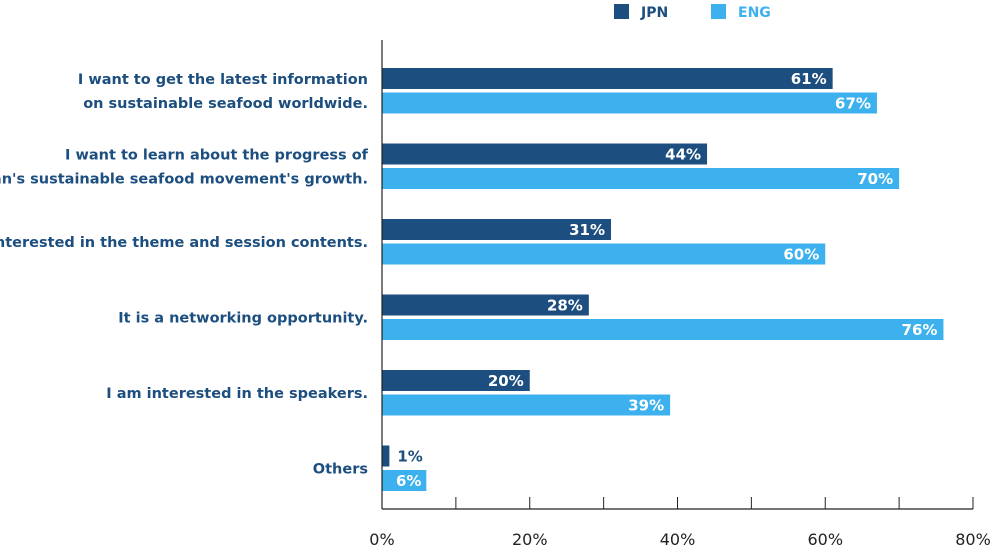 This screenshot has width=997, height=554. Describe the element at coordinates (565, 306) in the screenshot. I see `value-label-jpn-4: 28%` at that location.